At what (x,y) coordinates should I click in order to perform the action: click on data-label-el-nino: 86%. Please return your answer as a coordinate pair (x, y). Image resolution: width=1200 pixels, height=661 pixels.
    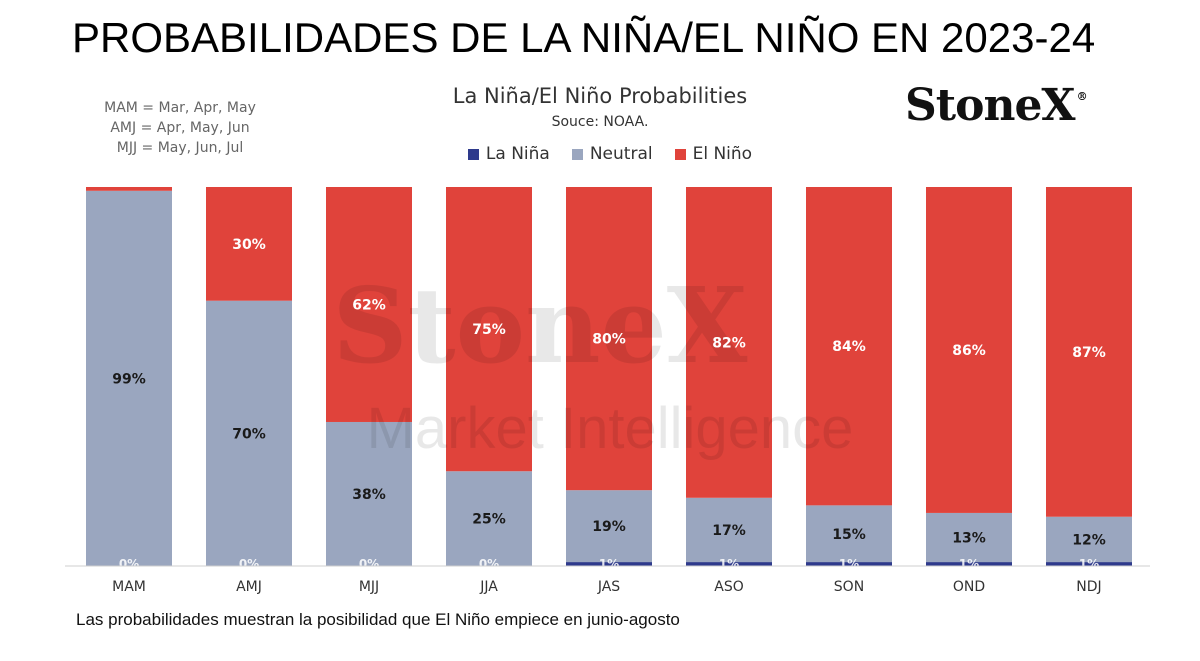
    Looking at the image, I should click on (969, 351).